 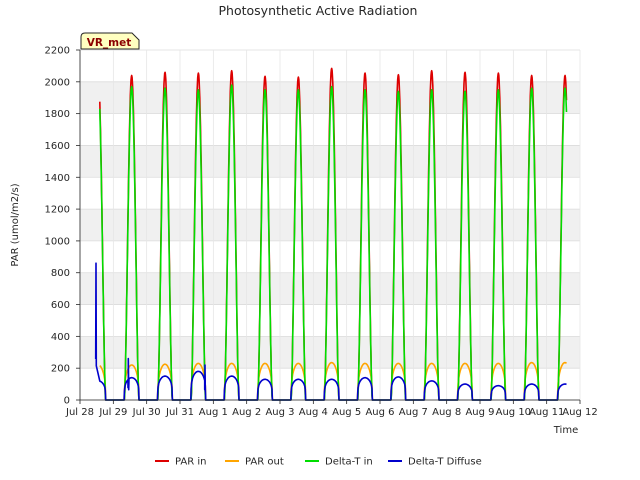 What do you see at coordinates (318, 462) in the screenshot?
I see `legend: PAR in PAR out Delta-T in Delta-T Diffuse` at bounding box center [318, 462].